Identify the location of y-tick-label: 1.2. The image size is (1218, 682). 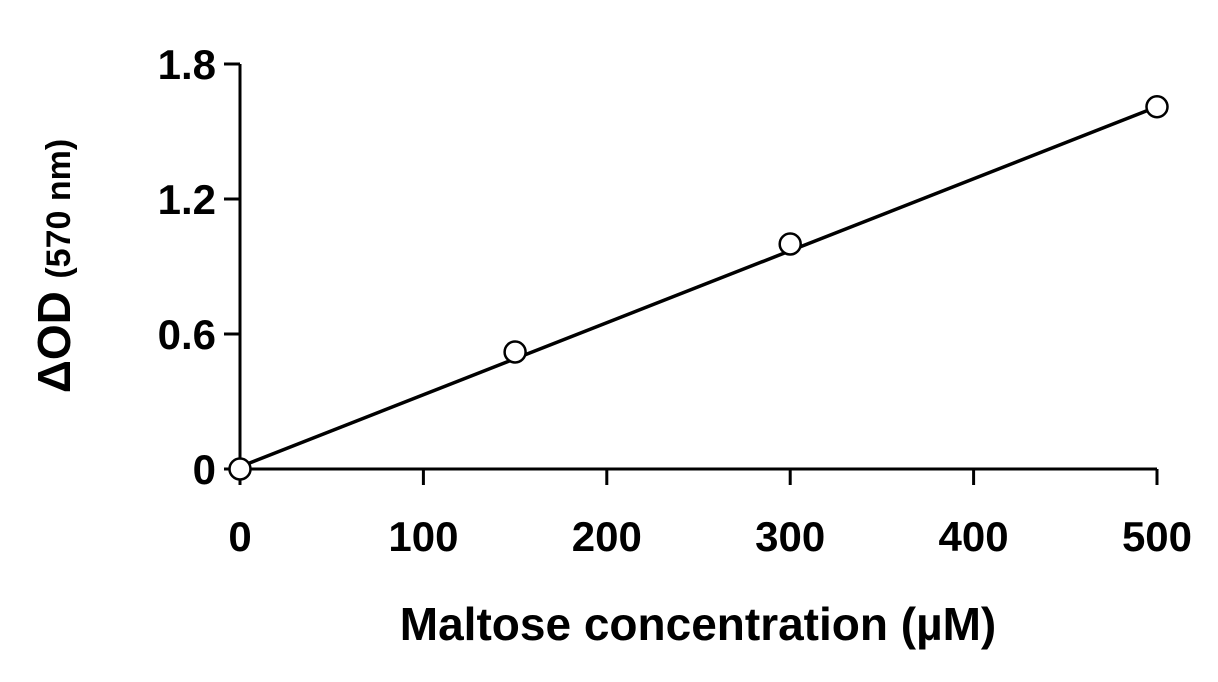
(187, 199).